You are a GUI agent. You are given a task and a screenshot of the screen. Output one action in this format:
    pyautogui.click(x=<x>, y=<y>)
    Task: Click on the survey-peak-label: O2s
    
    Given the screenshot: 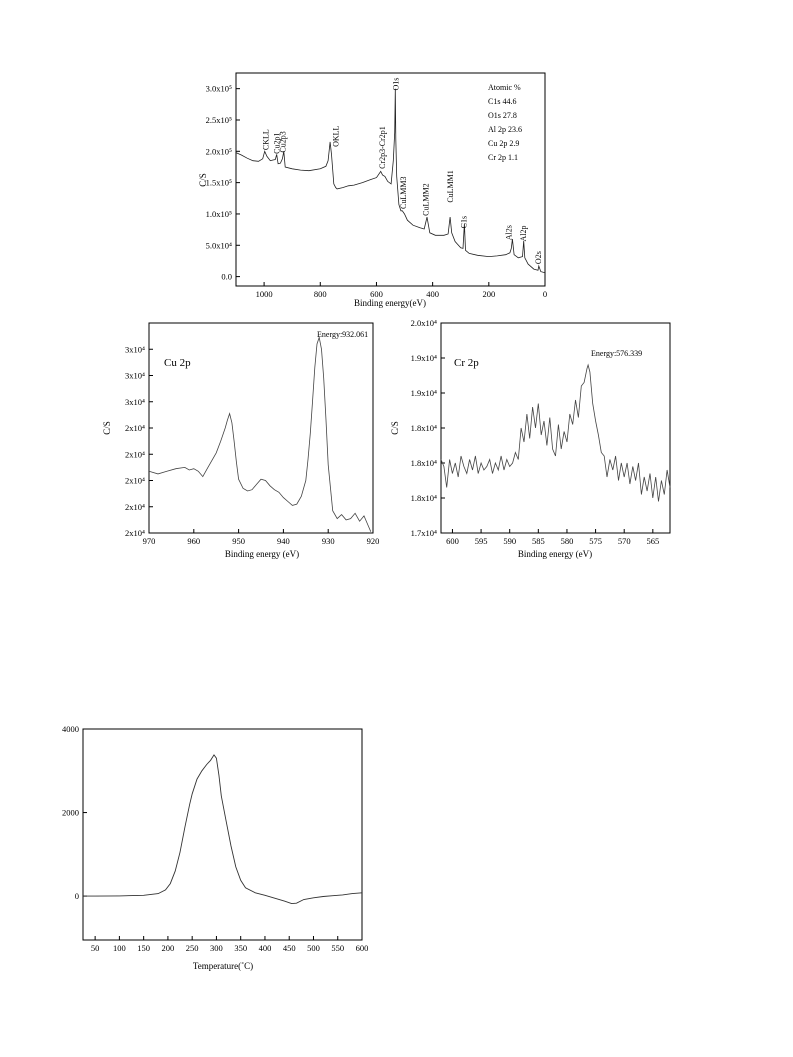 What is the action you would take?
    pyautogui.click(x=538, y=257)
    